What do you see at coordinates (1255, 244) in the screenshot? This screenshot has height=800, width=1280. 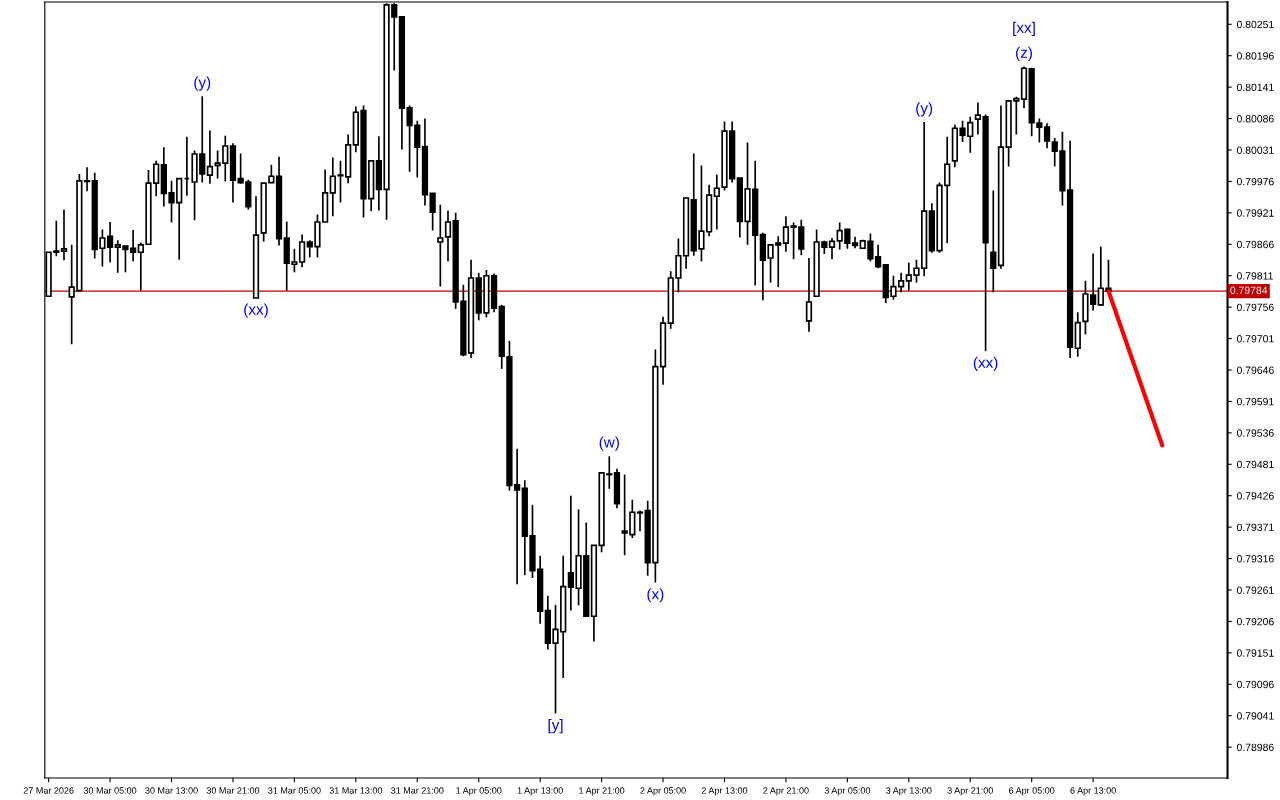 I see `y-tick-label: 0.79866` at bounding box center [1255, 244].